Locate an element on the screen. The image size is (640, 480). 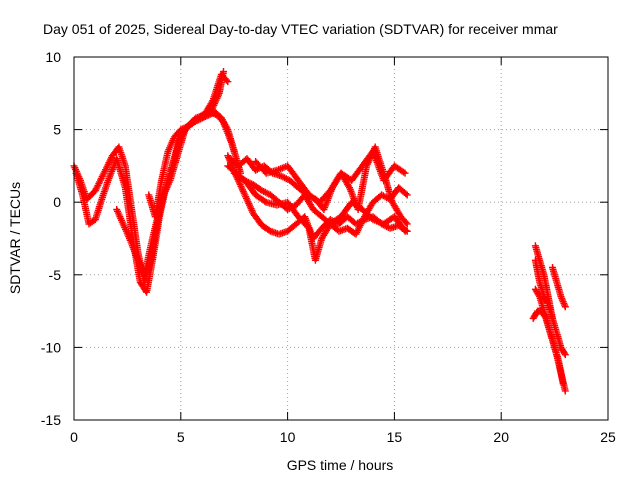
y-tick-label: 10 is located at coordinates (53, 57).